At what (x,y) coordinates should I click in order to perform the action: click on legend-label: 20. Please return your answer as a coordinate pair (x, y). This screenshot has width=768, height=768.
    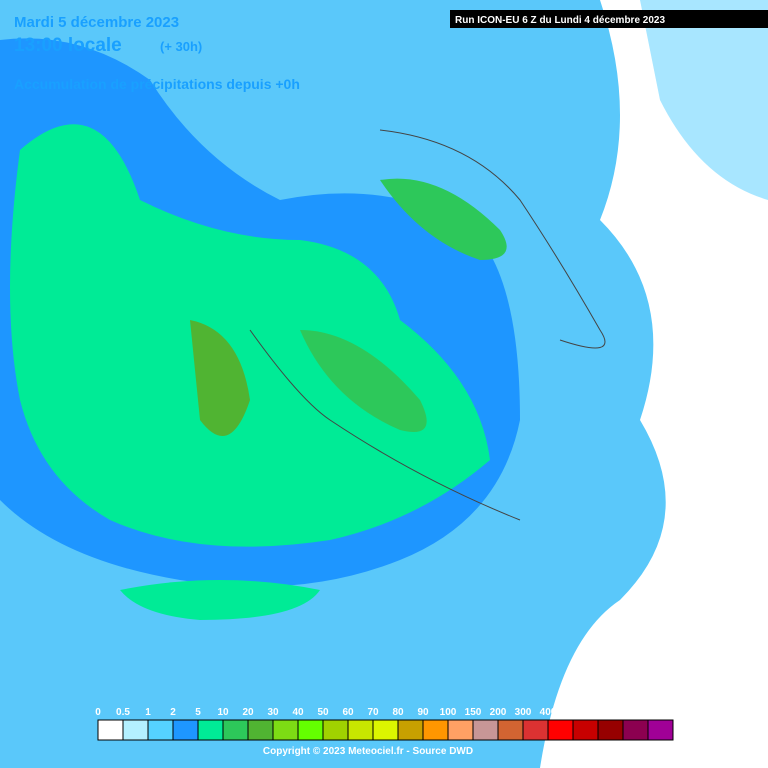
    Looking at the image, I should click on (248, 712).